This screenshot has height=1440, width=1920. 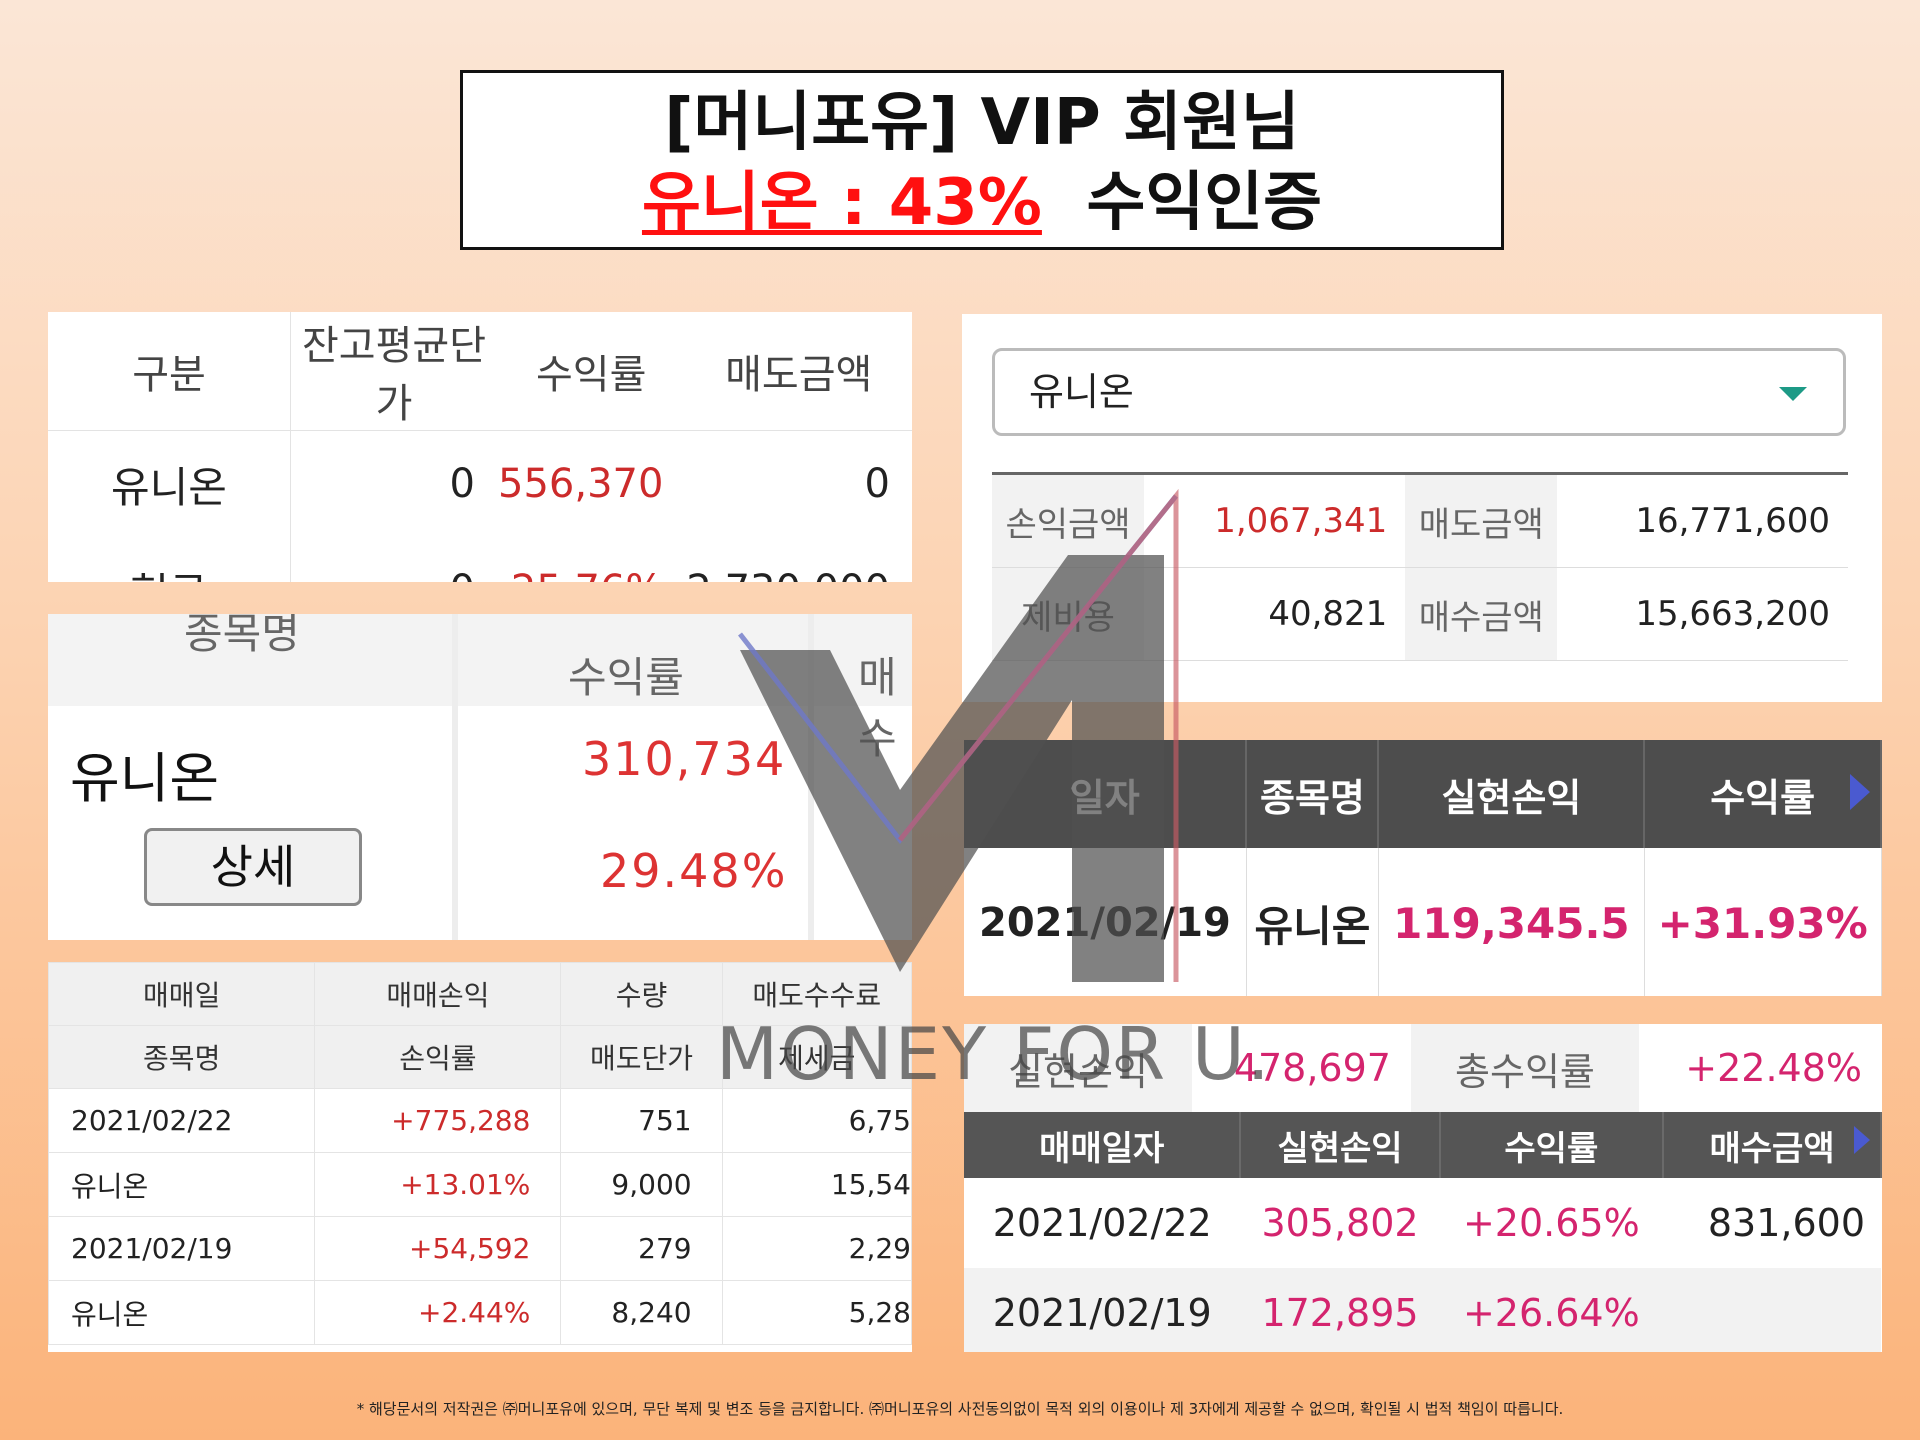 I want to click on divider, so click(x=455, y=777).